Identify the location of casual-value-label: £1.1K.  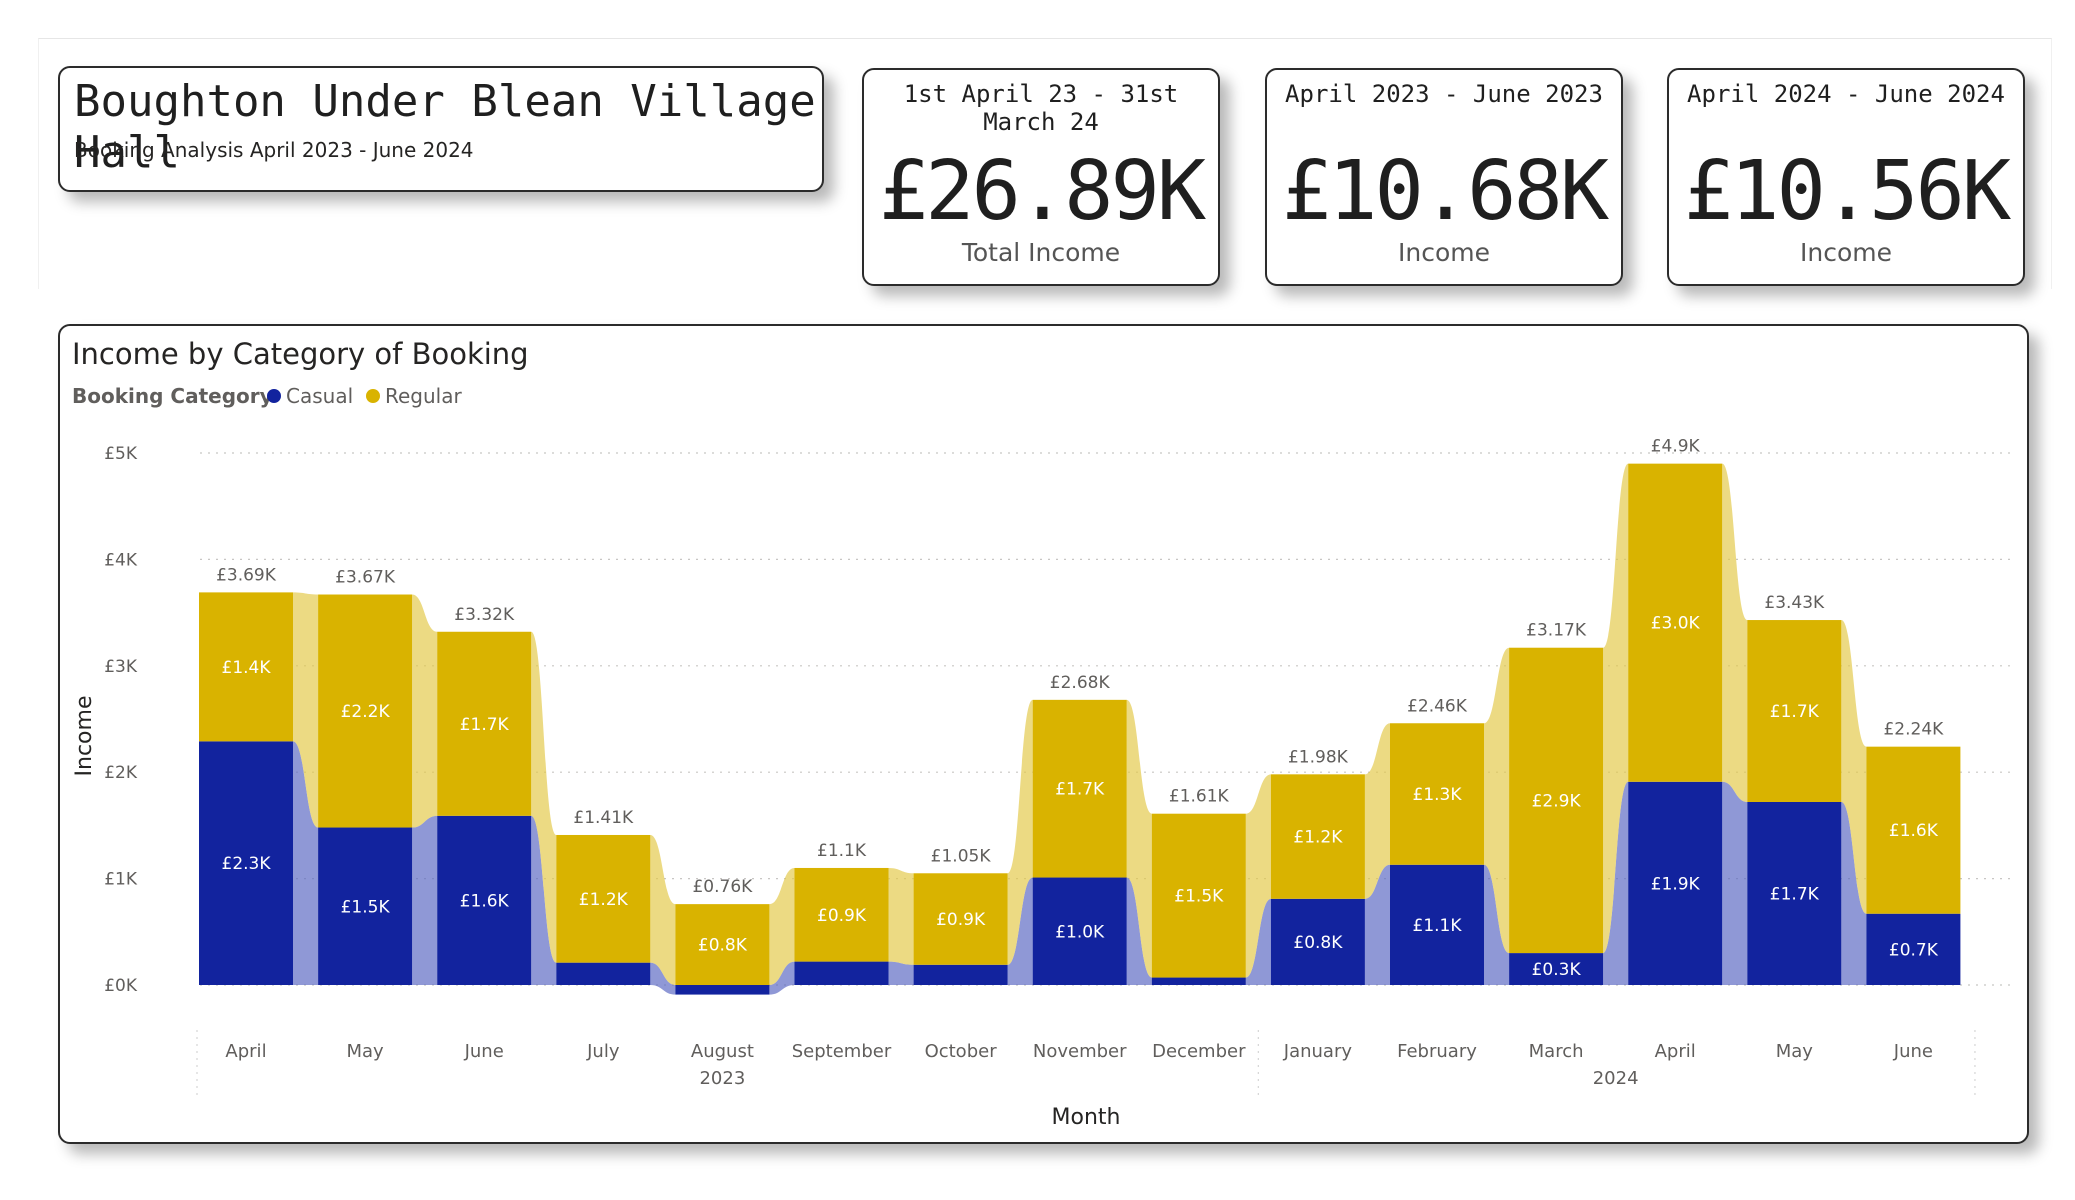
(1438, 926).